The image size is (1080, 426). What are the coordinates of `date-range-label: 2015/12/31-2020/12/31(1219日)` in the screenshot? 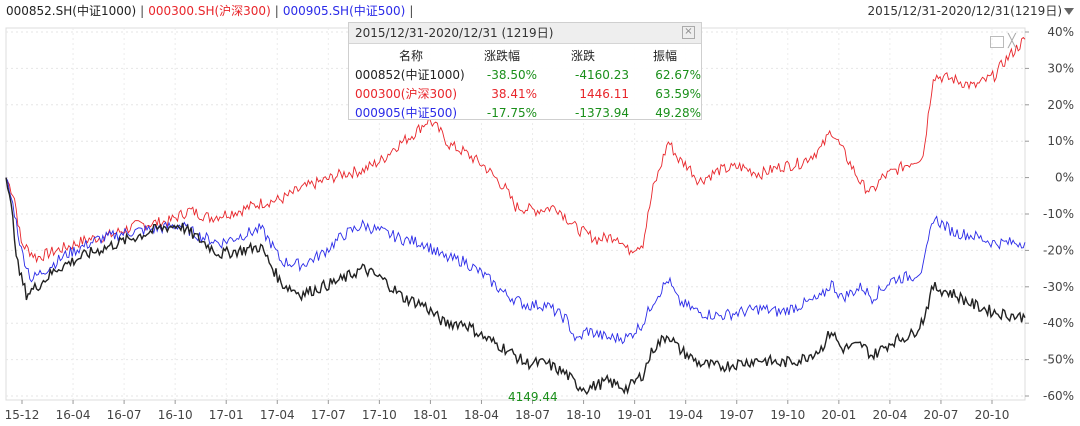 It's located at (964, 11).